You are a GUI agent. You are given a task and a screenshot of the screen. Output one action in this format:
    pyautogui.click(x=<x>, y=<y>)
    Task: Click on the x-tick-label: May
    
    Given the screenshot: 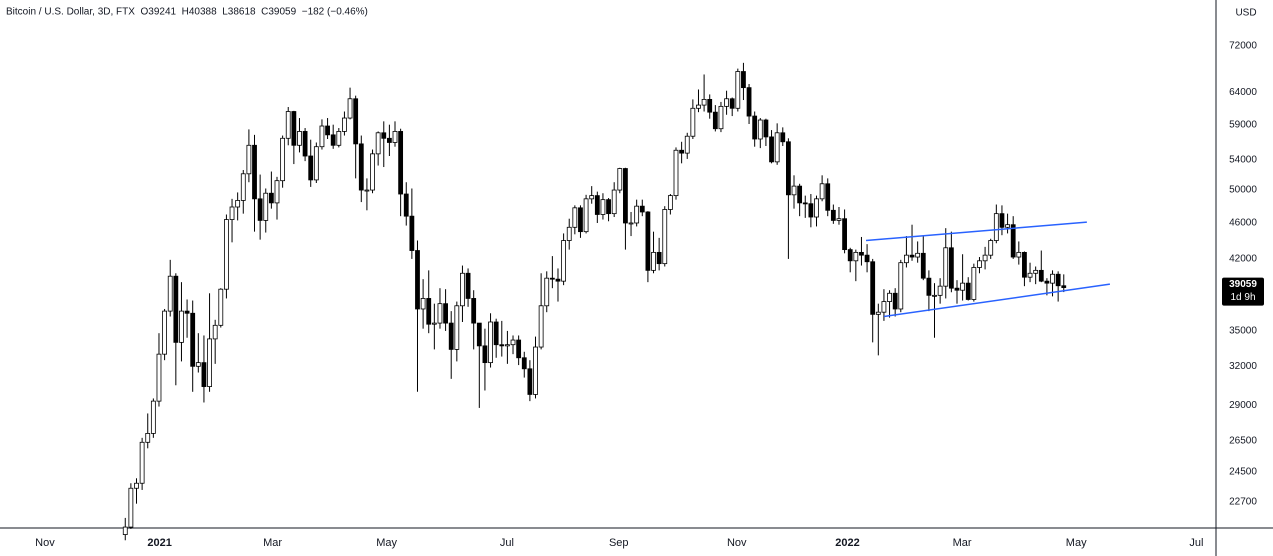 What is the action you would take?
    pyautogui.click(x=386, y=543)
    